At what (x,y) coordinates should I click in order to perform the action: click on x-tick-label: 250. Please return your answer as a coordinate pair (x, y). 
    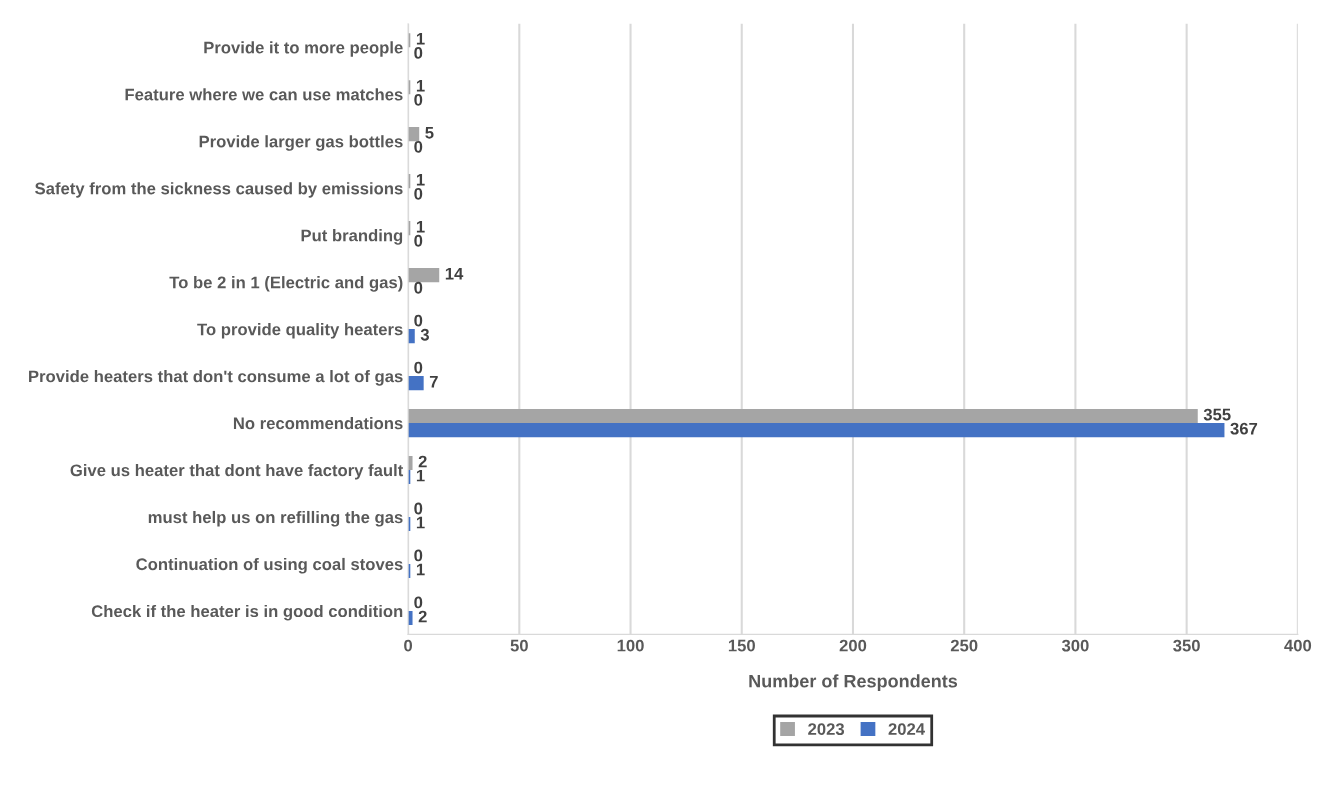
    Looking at the image, I should click on (964, 645).